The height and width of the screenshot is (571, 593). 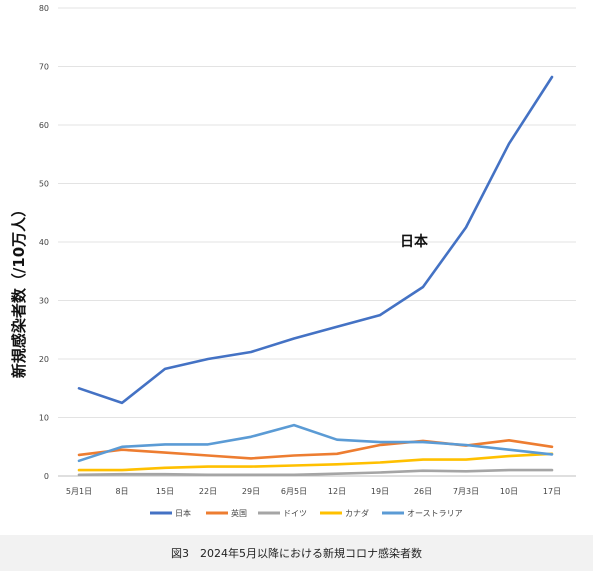 I want to click on x-tick-label: 29日, so click(x=251, y=491).